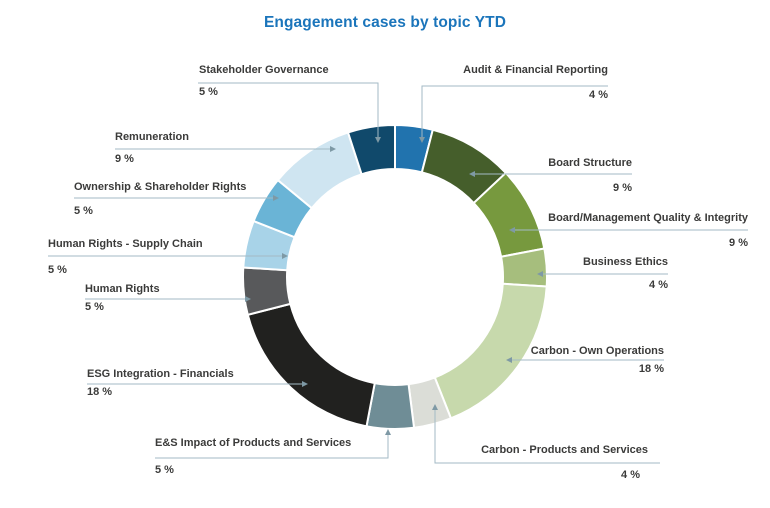 Image resolution: width=770 pixels, height=508 pixels. What do you see at coordinates (648, 218) in the screenshot?
I see `label-board-management-quality-integrity: Board/Management Quality & Integrity` at bounding box center [648, 218].